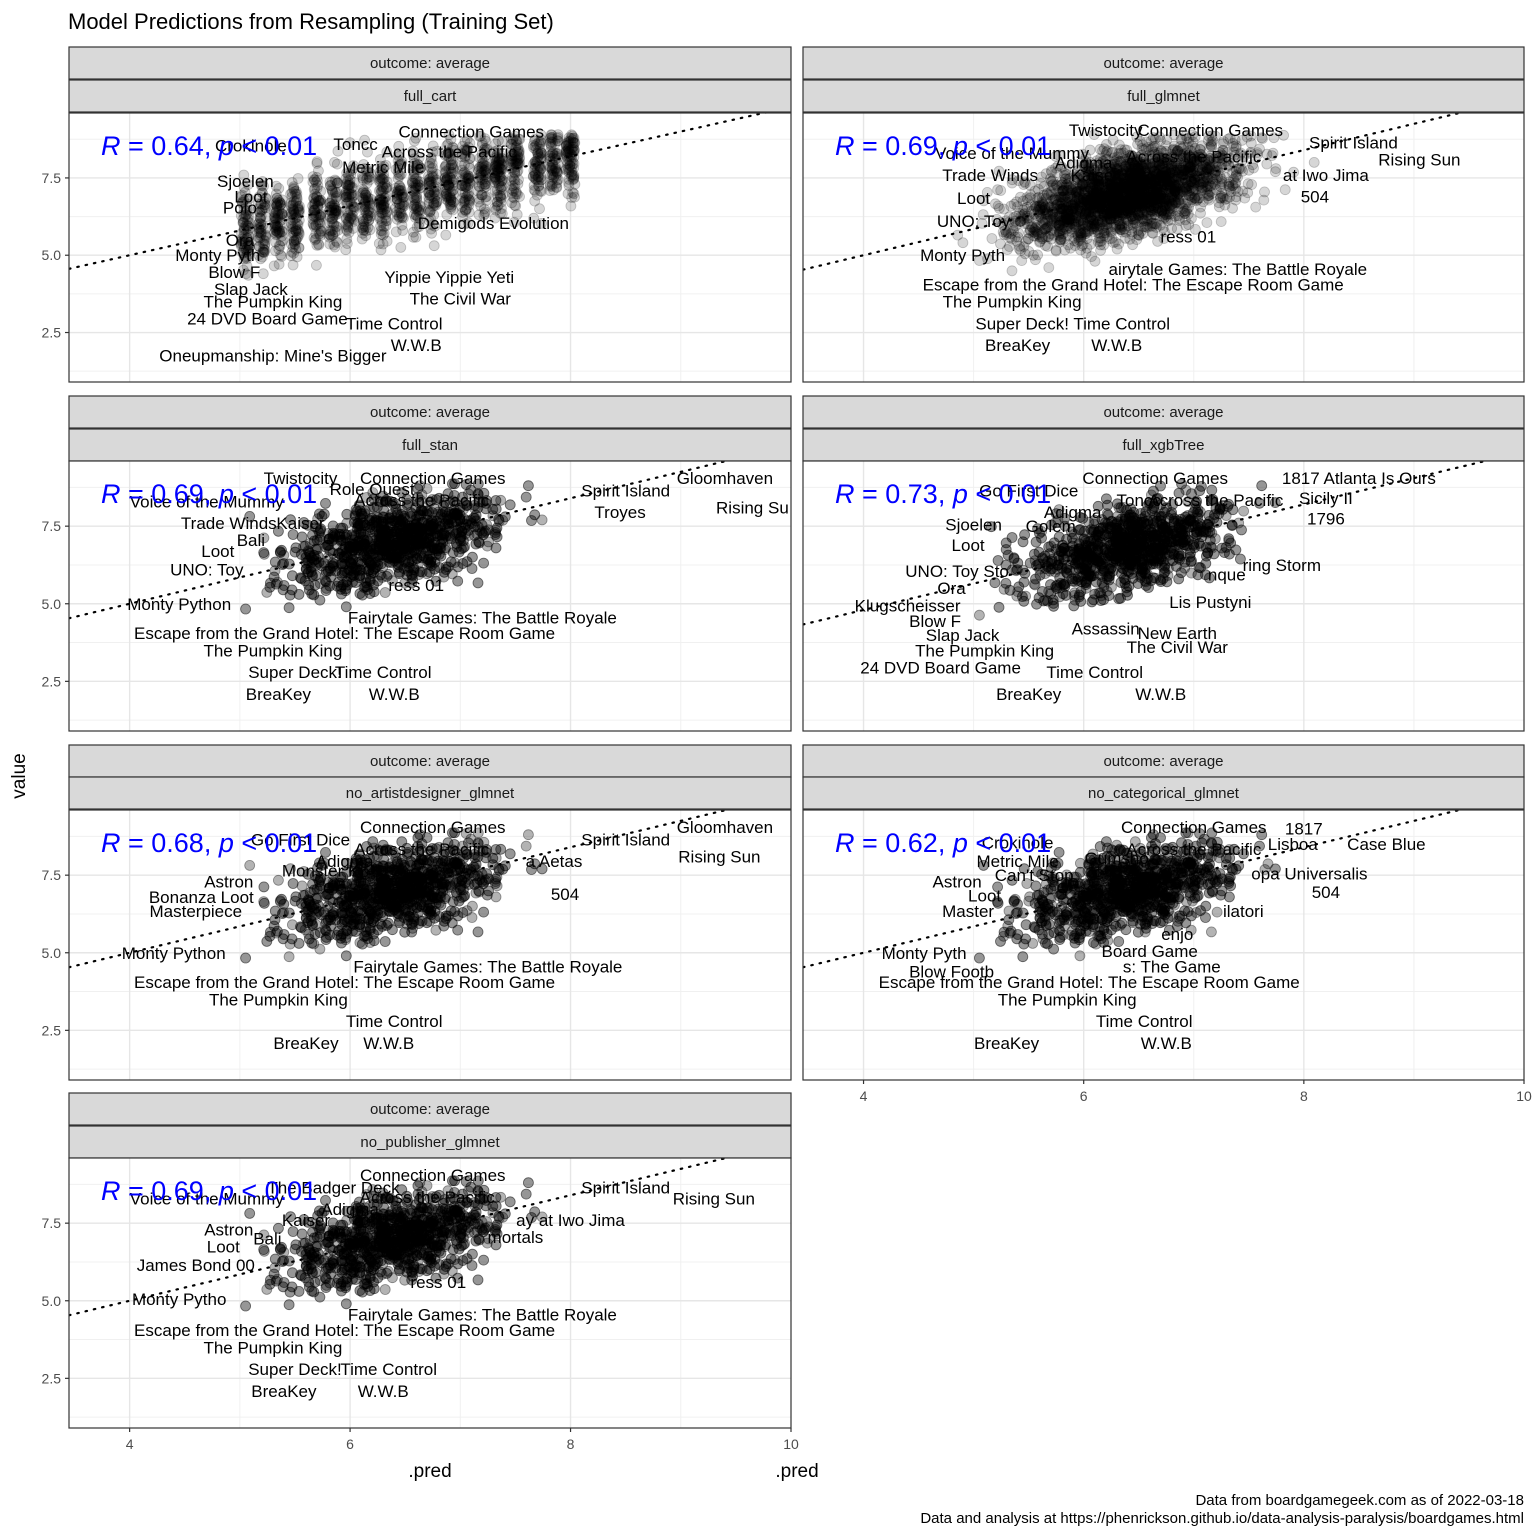  What do you see at coordinates (209, 146) in the screenshot?
I see `correlation-annotation: R = 0.64, p < 0.01` at bounding box center [209, 146].